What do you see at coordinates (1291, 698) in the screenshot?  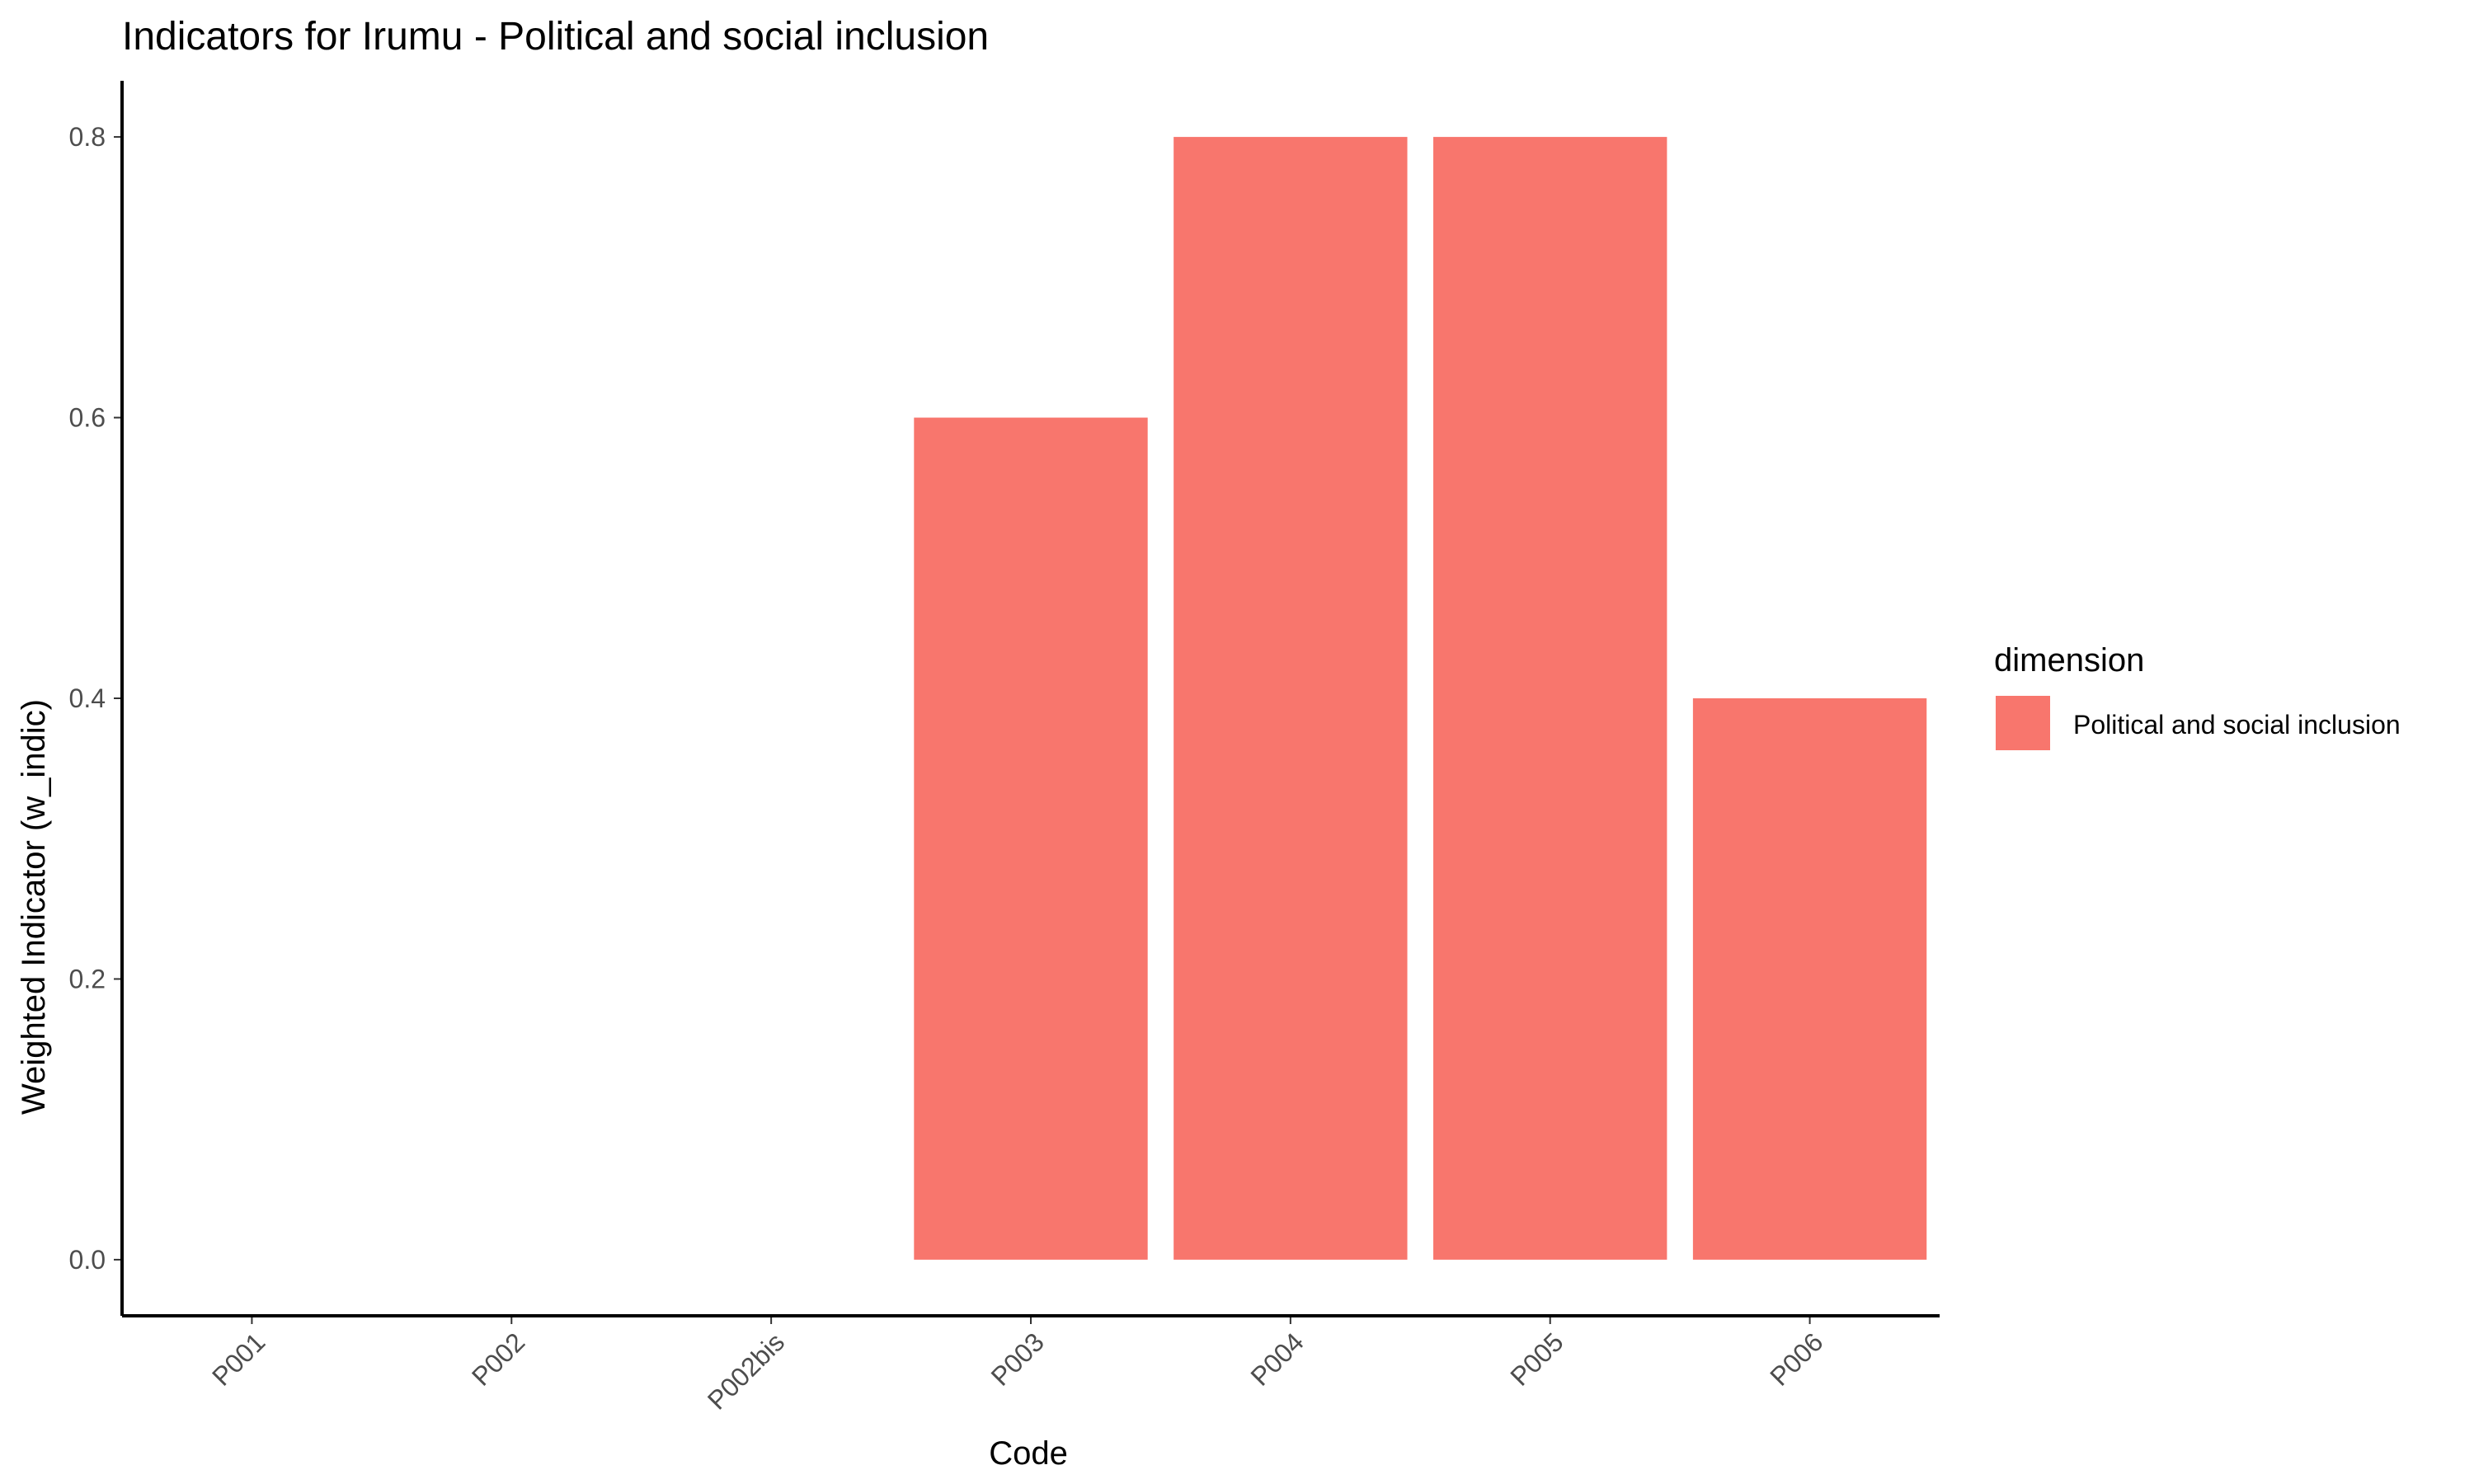 I see `bar-p004` at bounding box center [1291, 698].